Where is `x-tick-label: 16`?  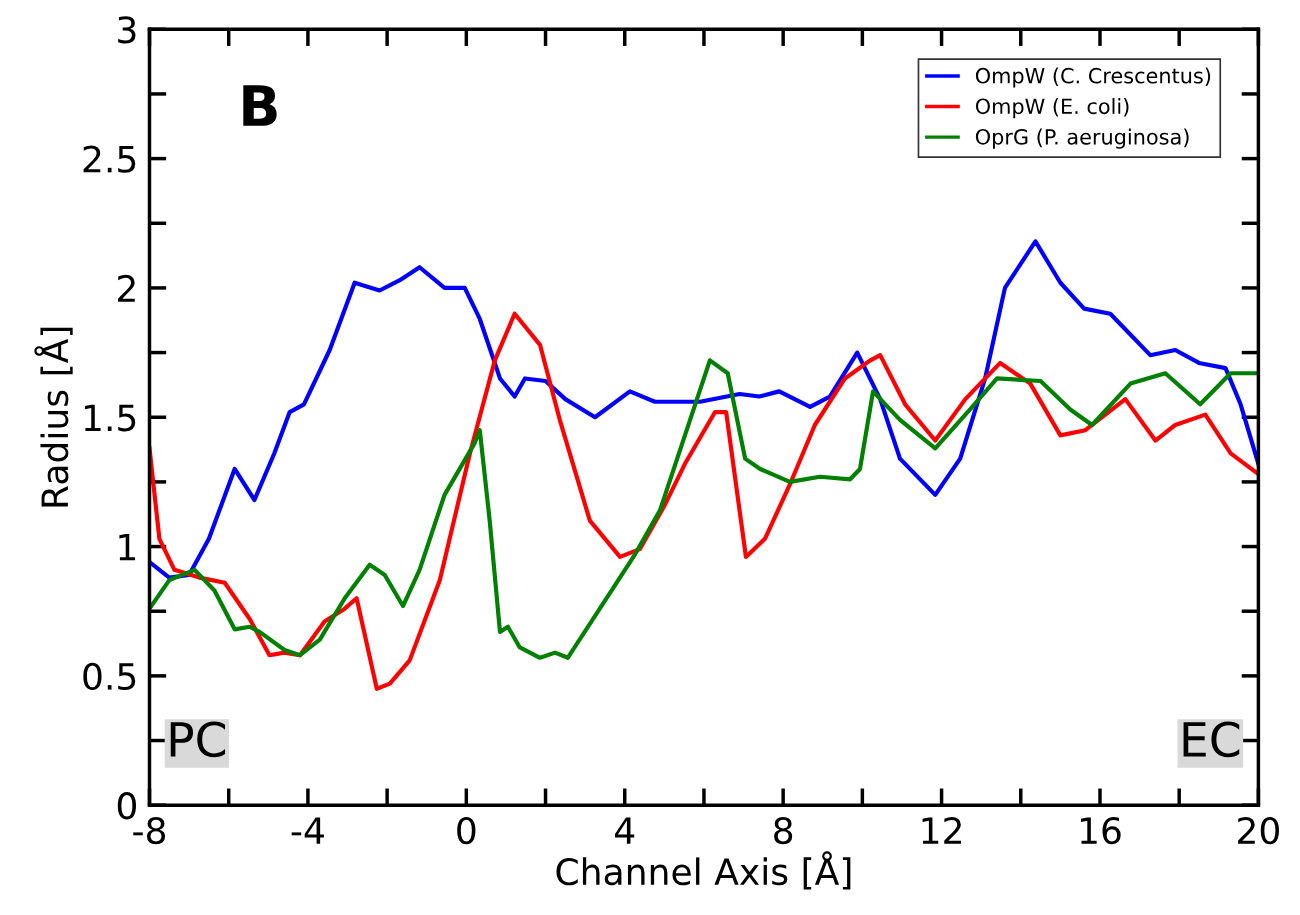
x-tick-label: 16 is located at coordinates (1100, 830).